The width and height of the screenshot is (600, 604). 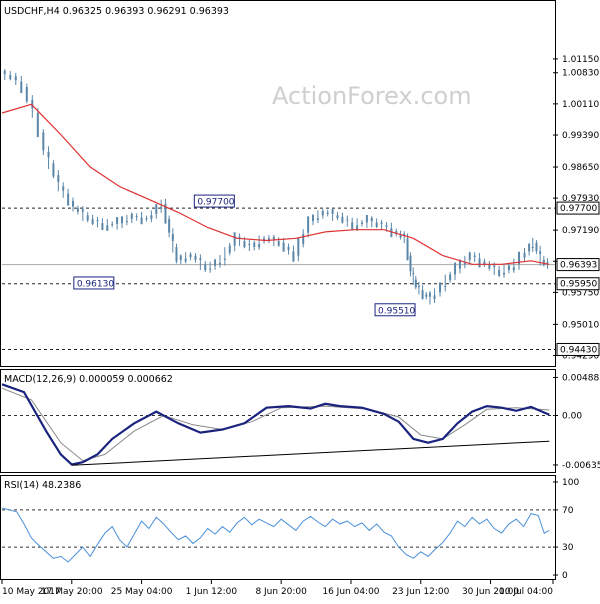 I want to click on macd-signal-line, so click(x=275, y=424).